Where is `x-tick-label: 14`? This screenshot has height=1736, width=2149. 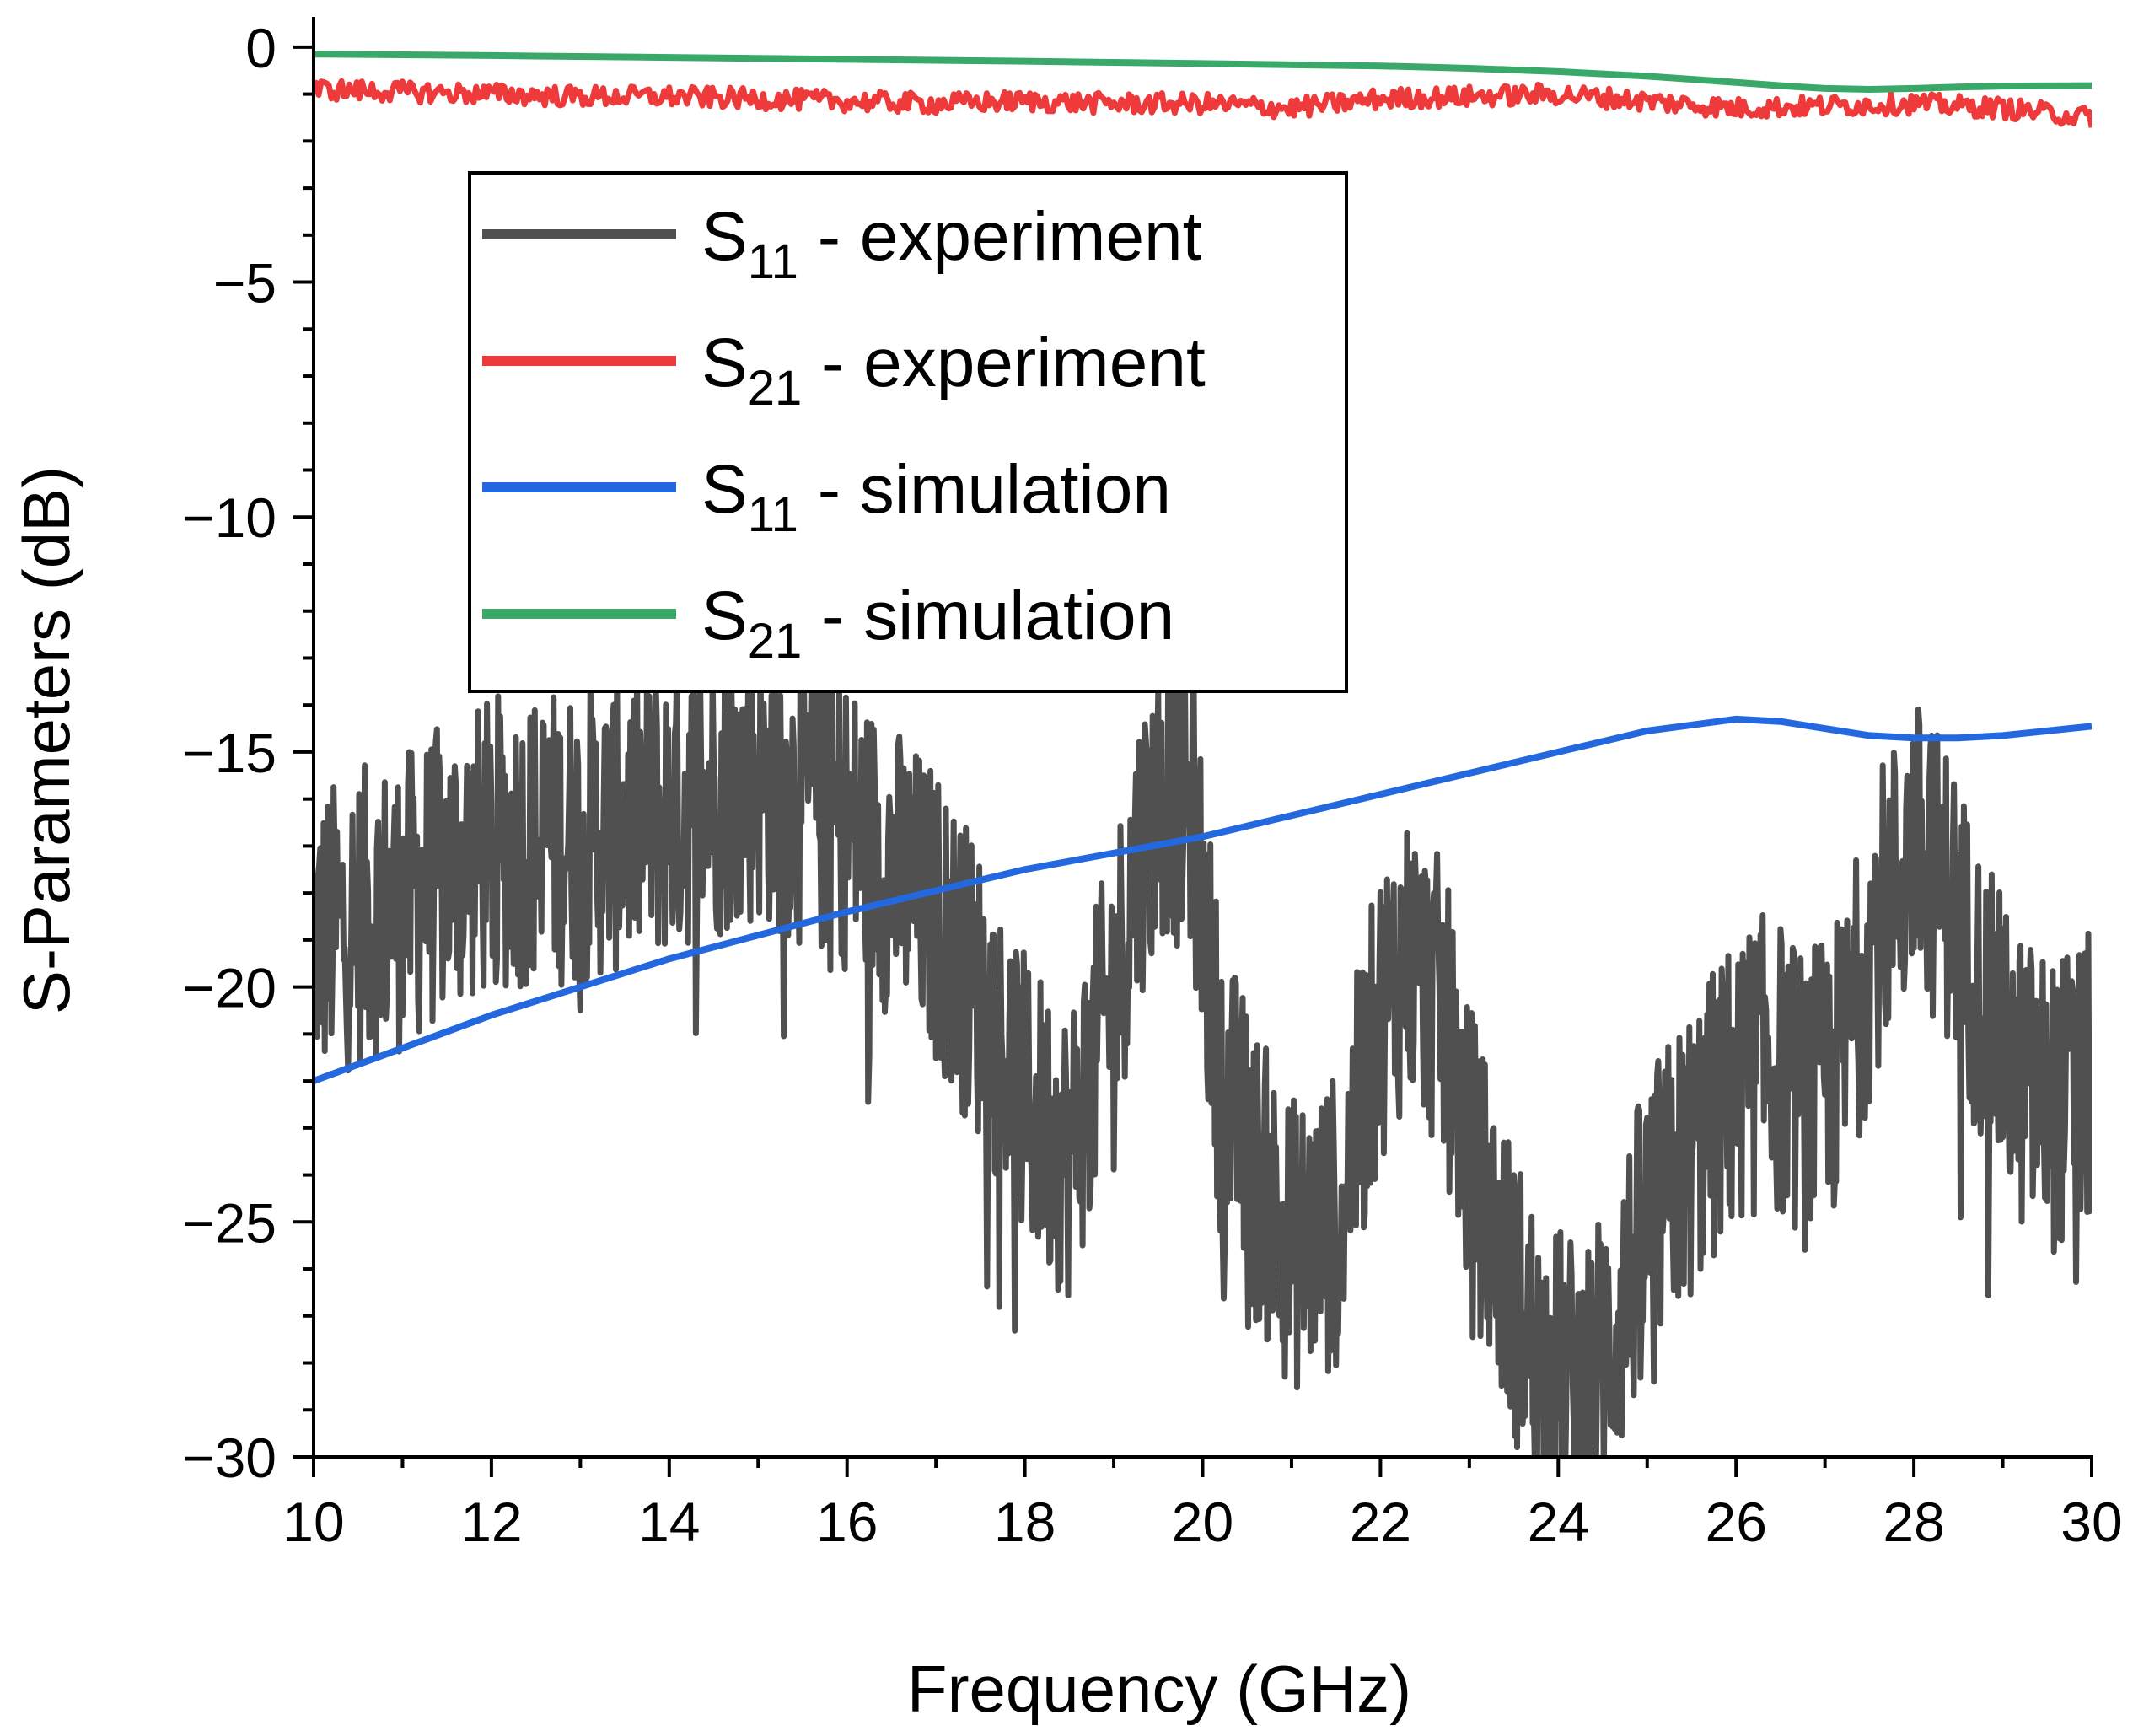 x-tick-label: 14 is located at coordinates (669, 1522).